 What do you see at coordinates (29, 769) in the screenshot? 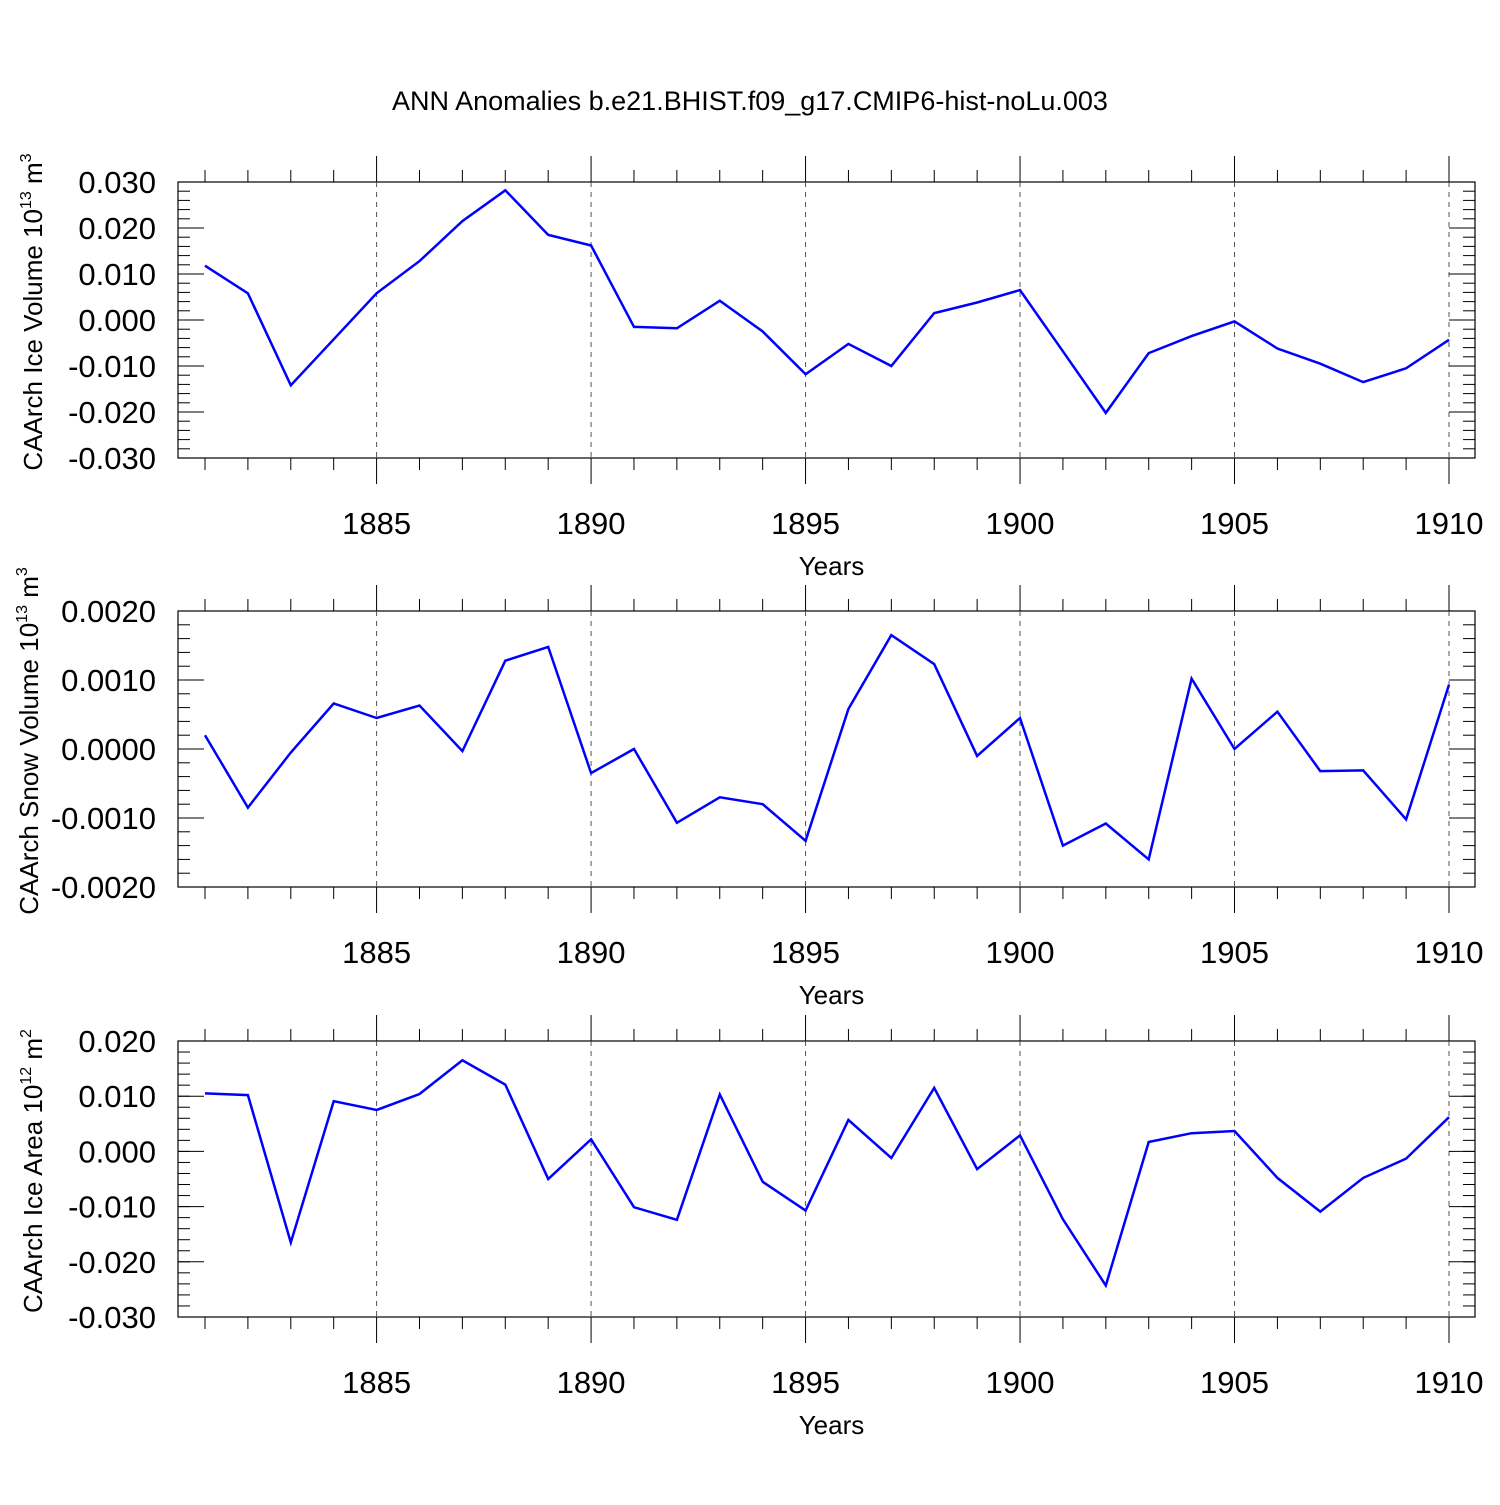
I see `y-axis-label-text: CAArch Snow Volume 10` at bounding box center [29, 769].